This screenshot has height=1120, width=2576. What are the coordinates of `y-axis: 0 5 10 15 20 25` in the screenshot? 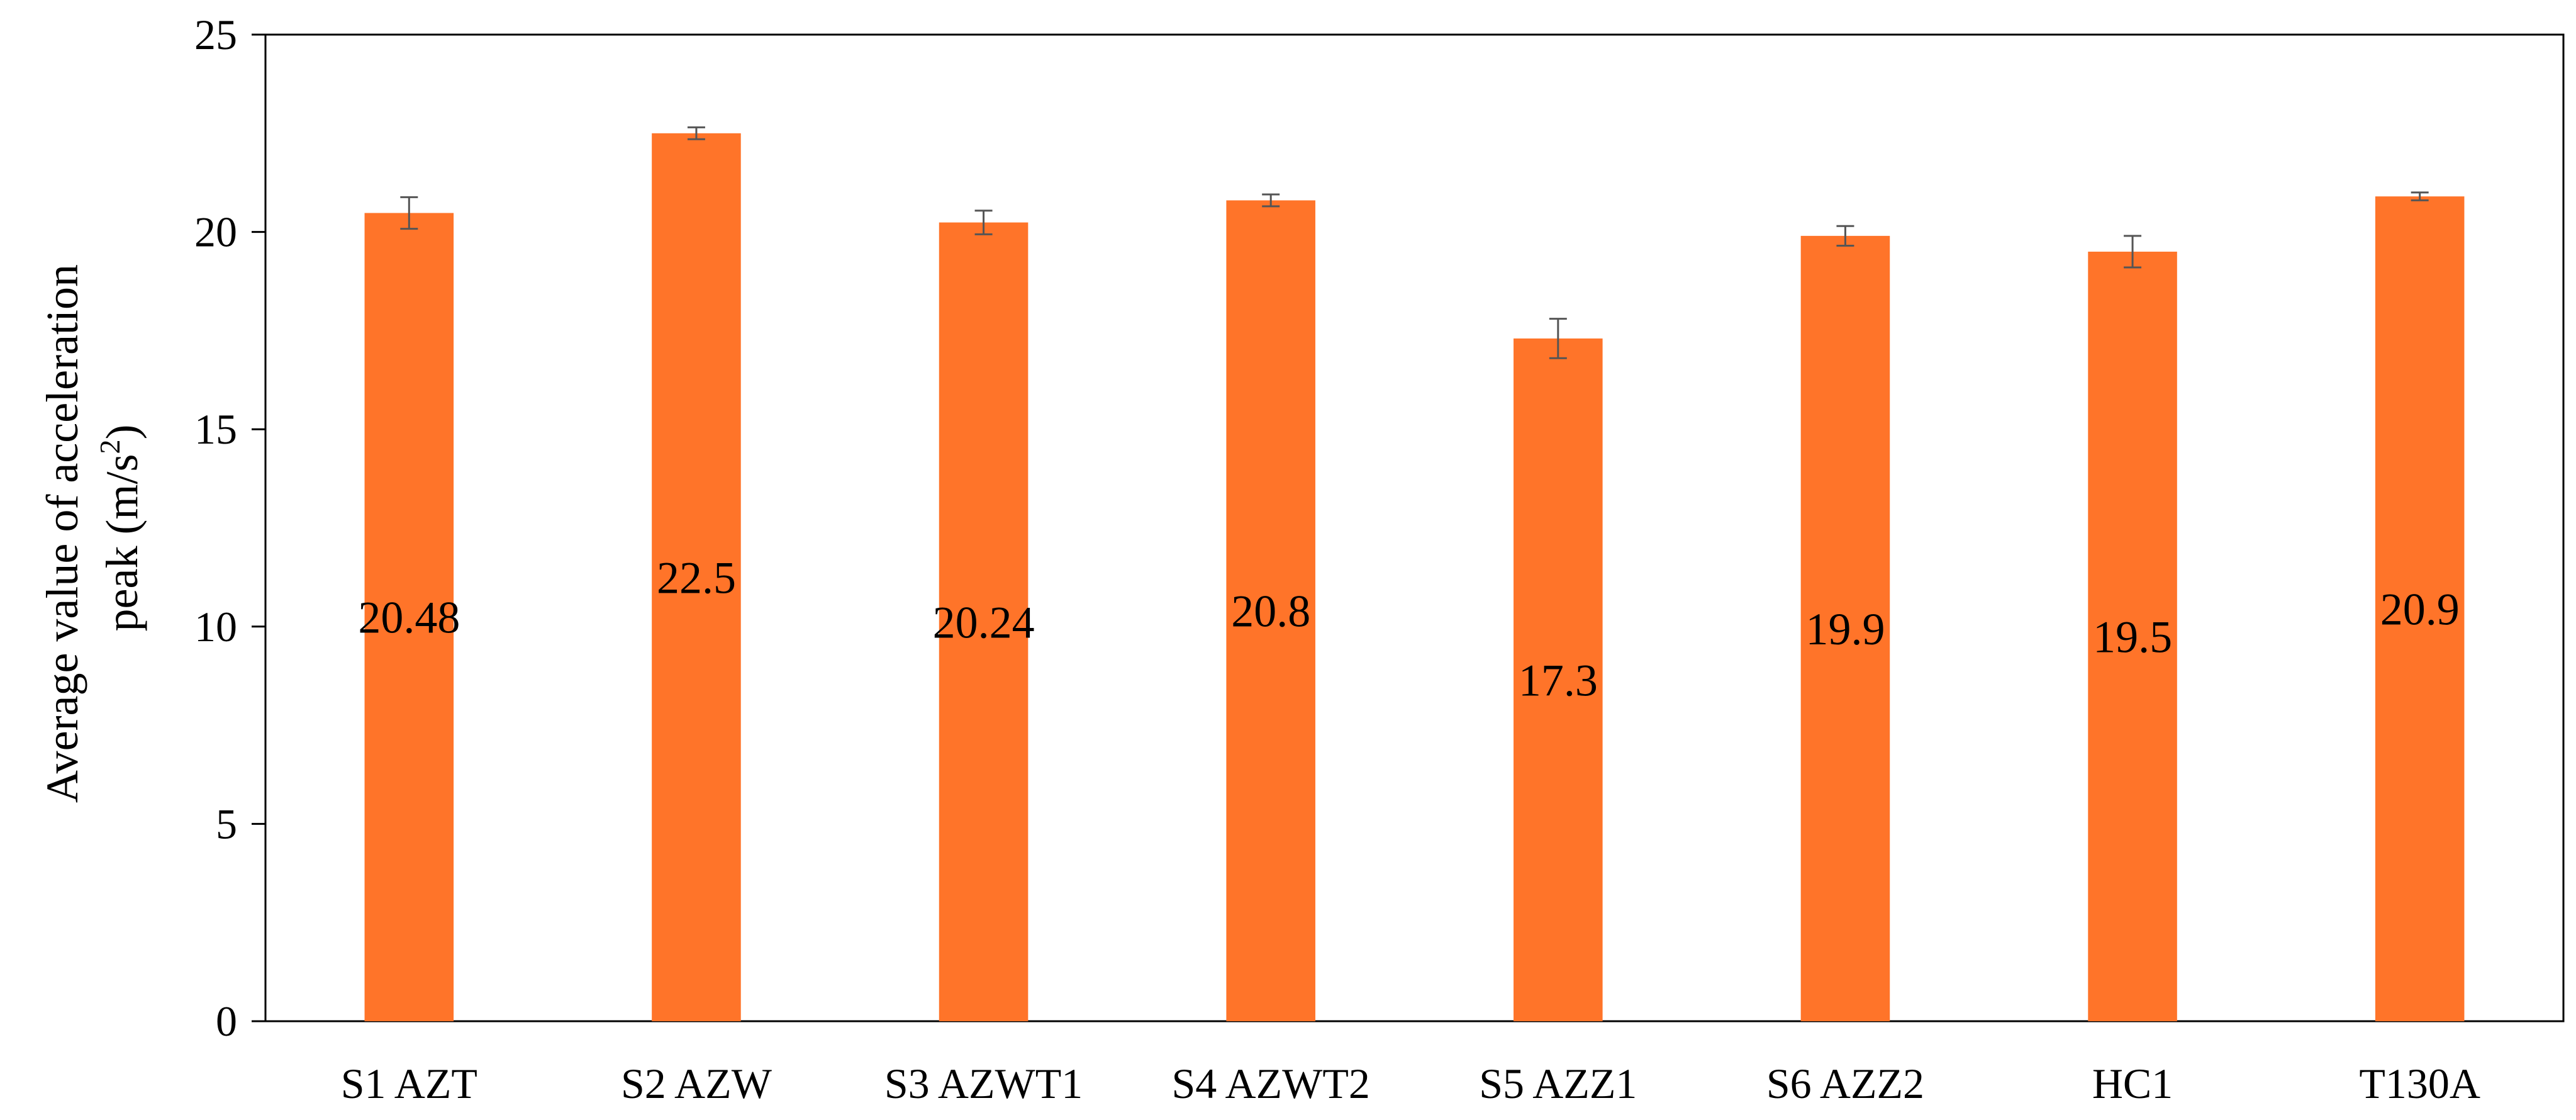 It's located at (229, 528).